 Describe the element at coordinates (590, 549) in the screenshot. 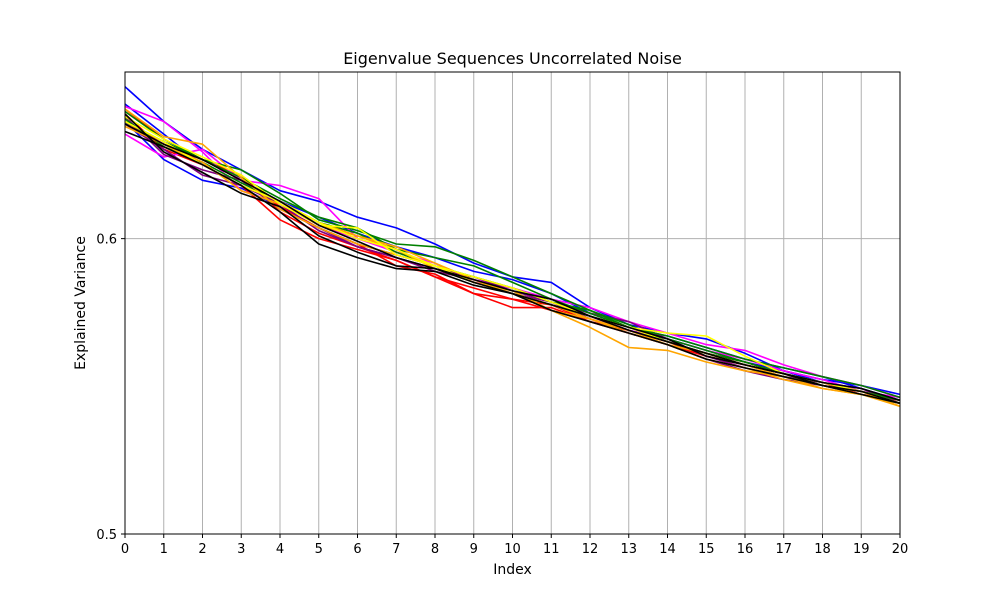

I see `x-tick-label: 12` at that location.